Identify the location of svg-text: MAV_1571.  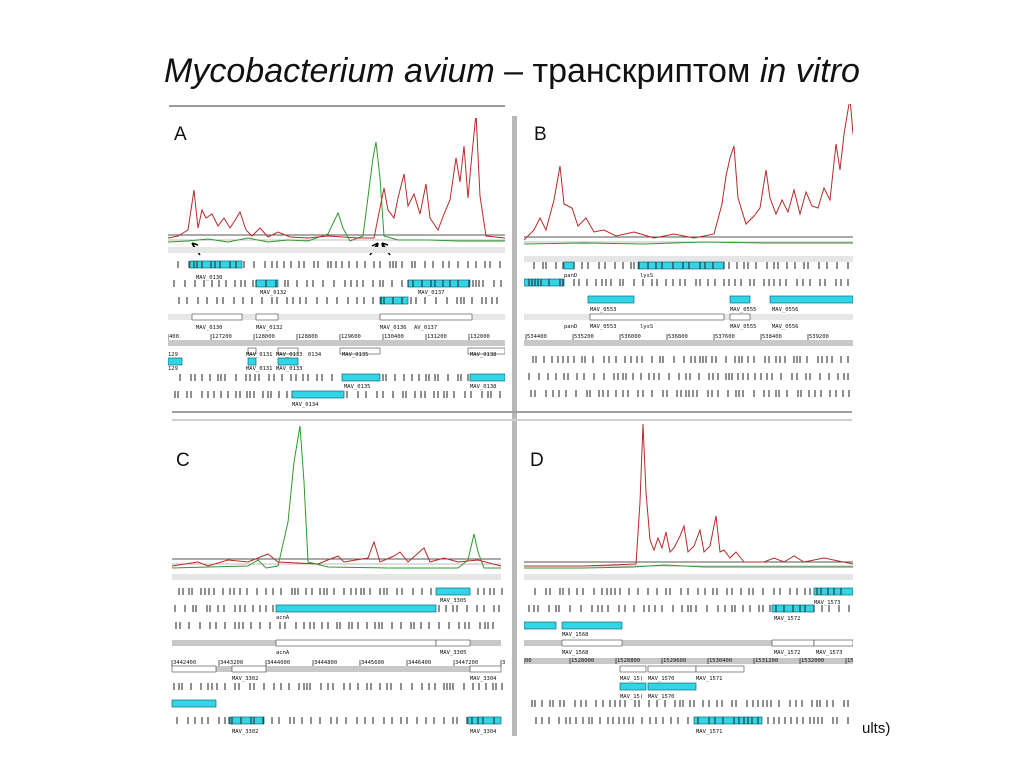
(709, 732).